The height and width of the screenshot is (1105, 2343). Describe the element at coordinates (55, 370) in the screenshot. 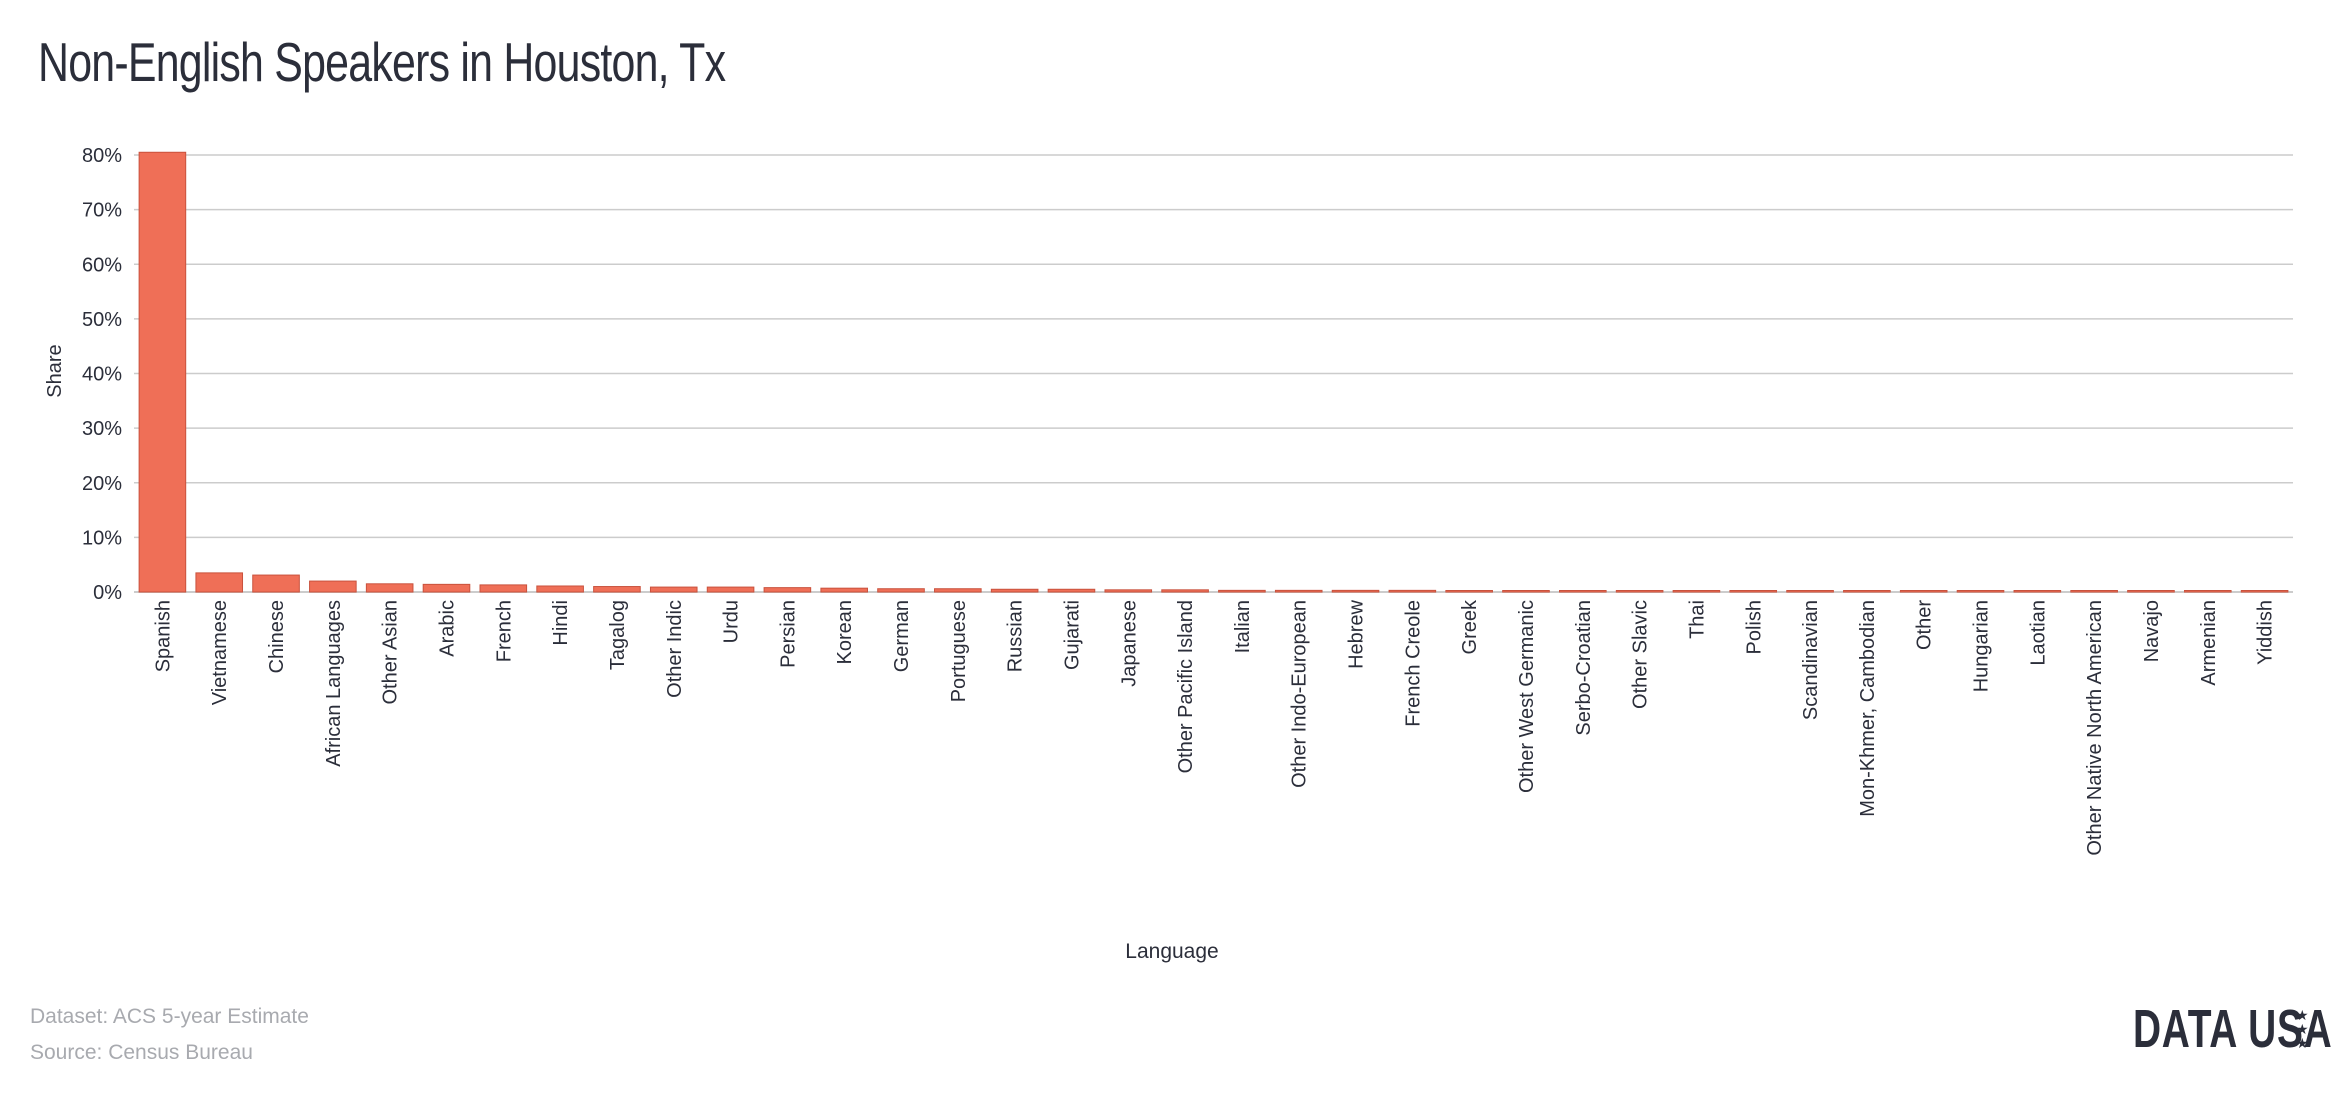

I see `y-axis-label: Share` at that location.